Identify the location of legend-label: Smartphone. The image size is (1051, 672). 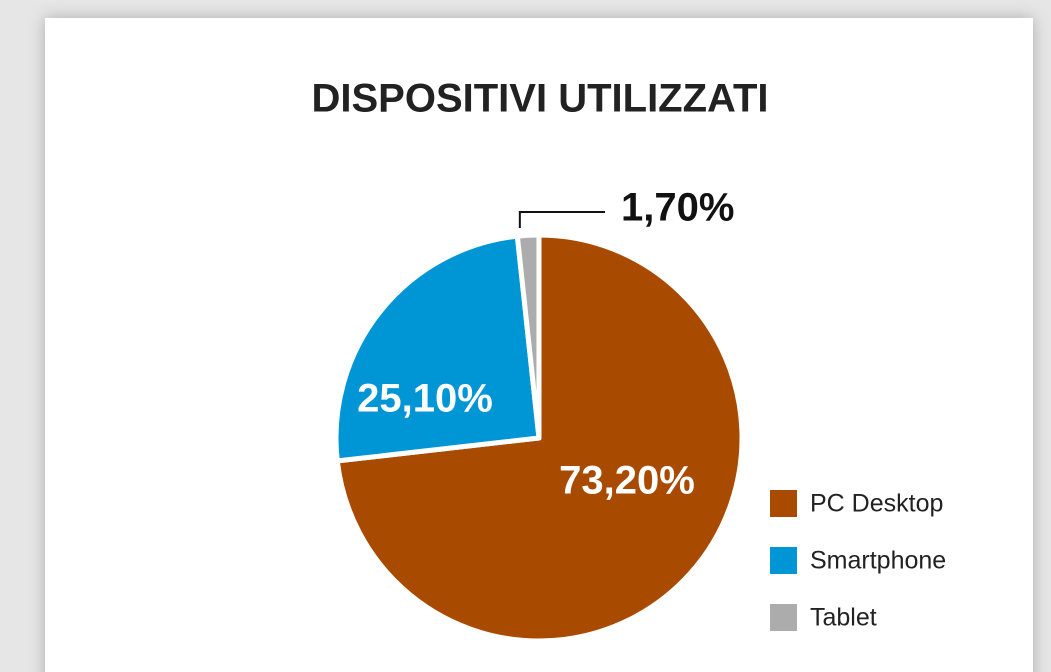
(878, 561).